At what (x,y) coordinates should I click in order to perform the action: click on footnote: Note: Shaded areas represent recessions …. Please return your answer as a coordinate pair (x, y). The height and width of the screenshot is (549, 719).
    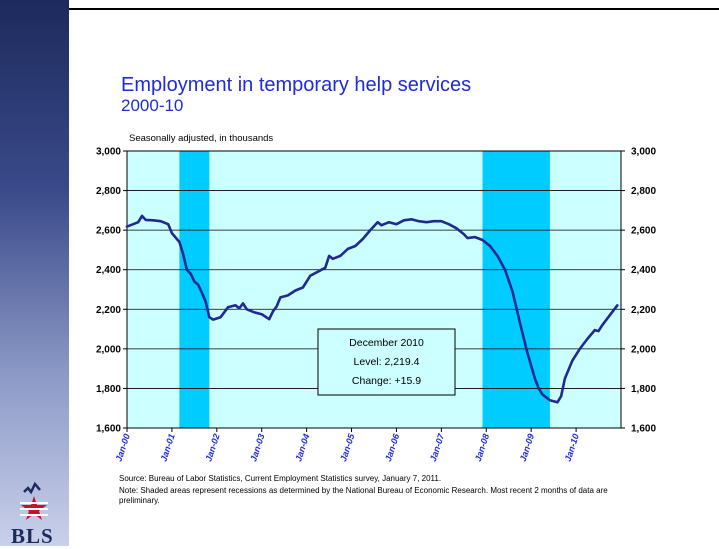
    Looking at the image, I should click on (363, 495).